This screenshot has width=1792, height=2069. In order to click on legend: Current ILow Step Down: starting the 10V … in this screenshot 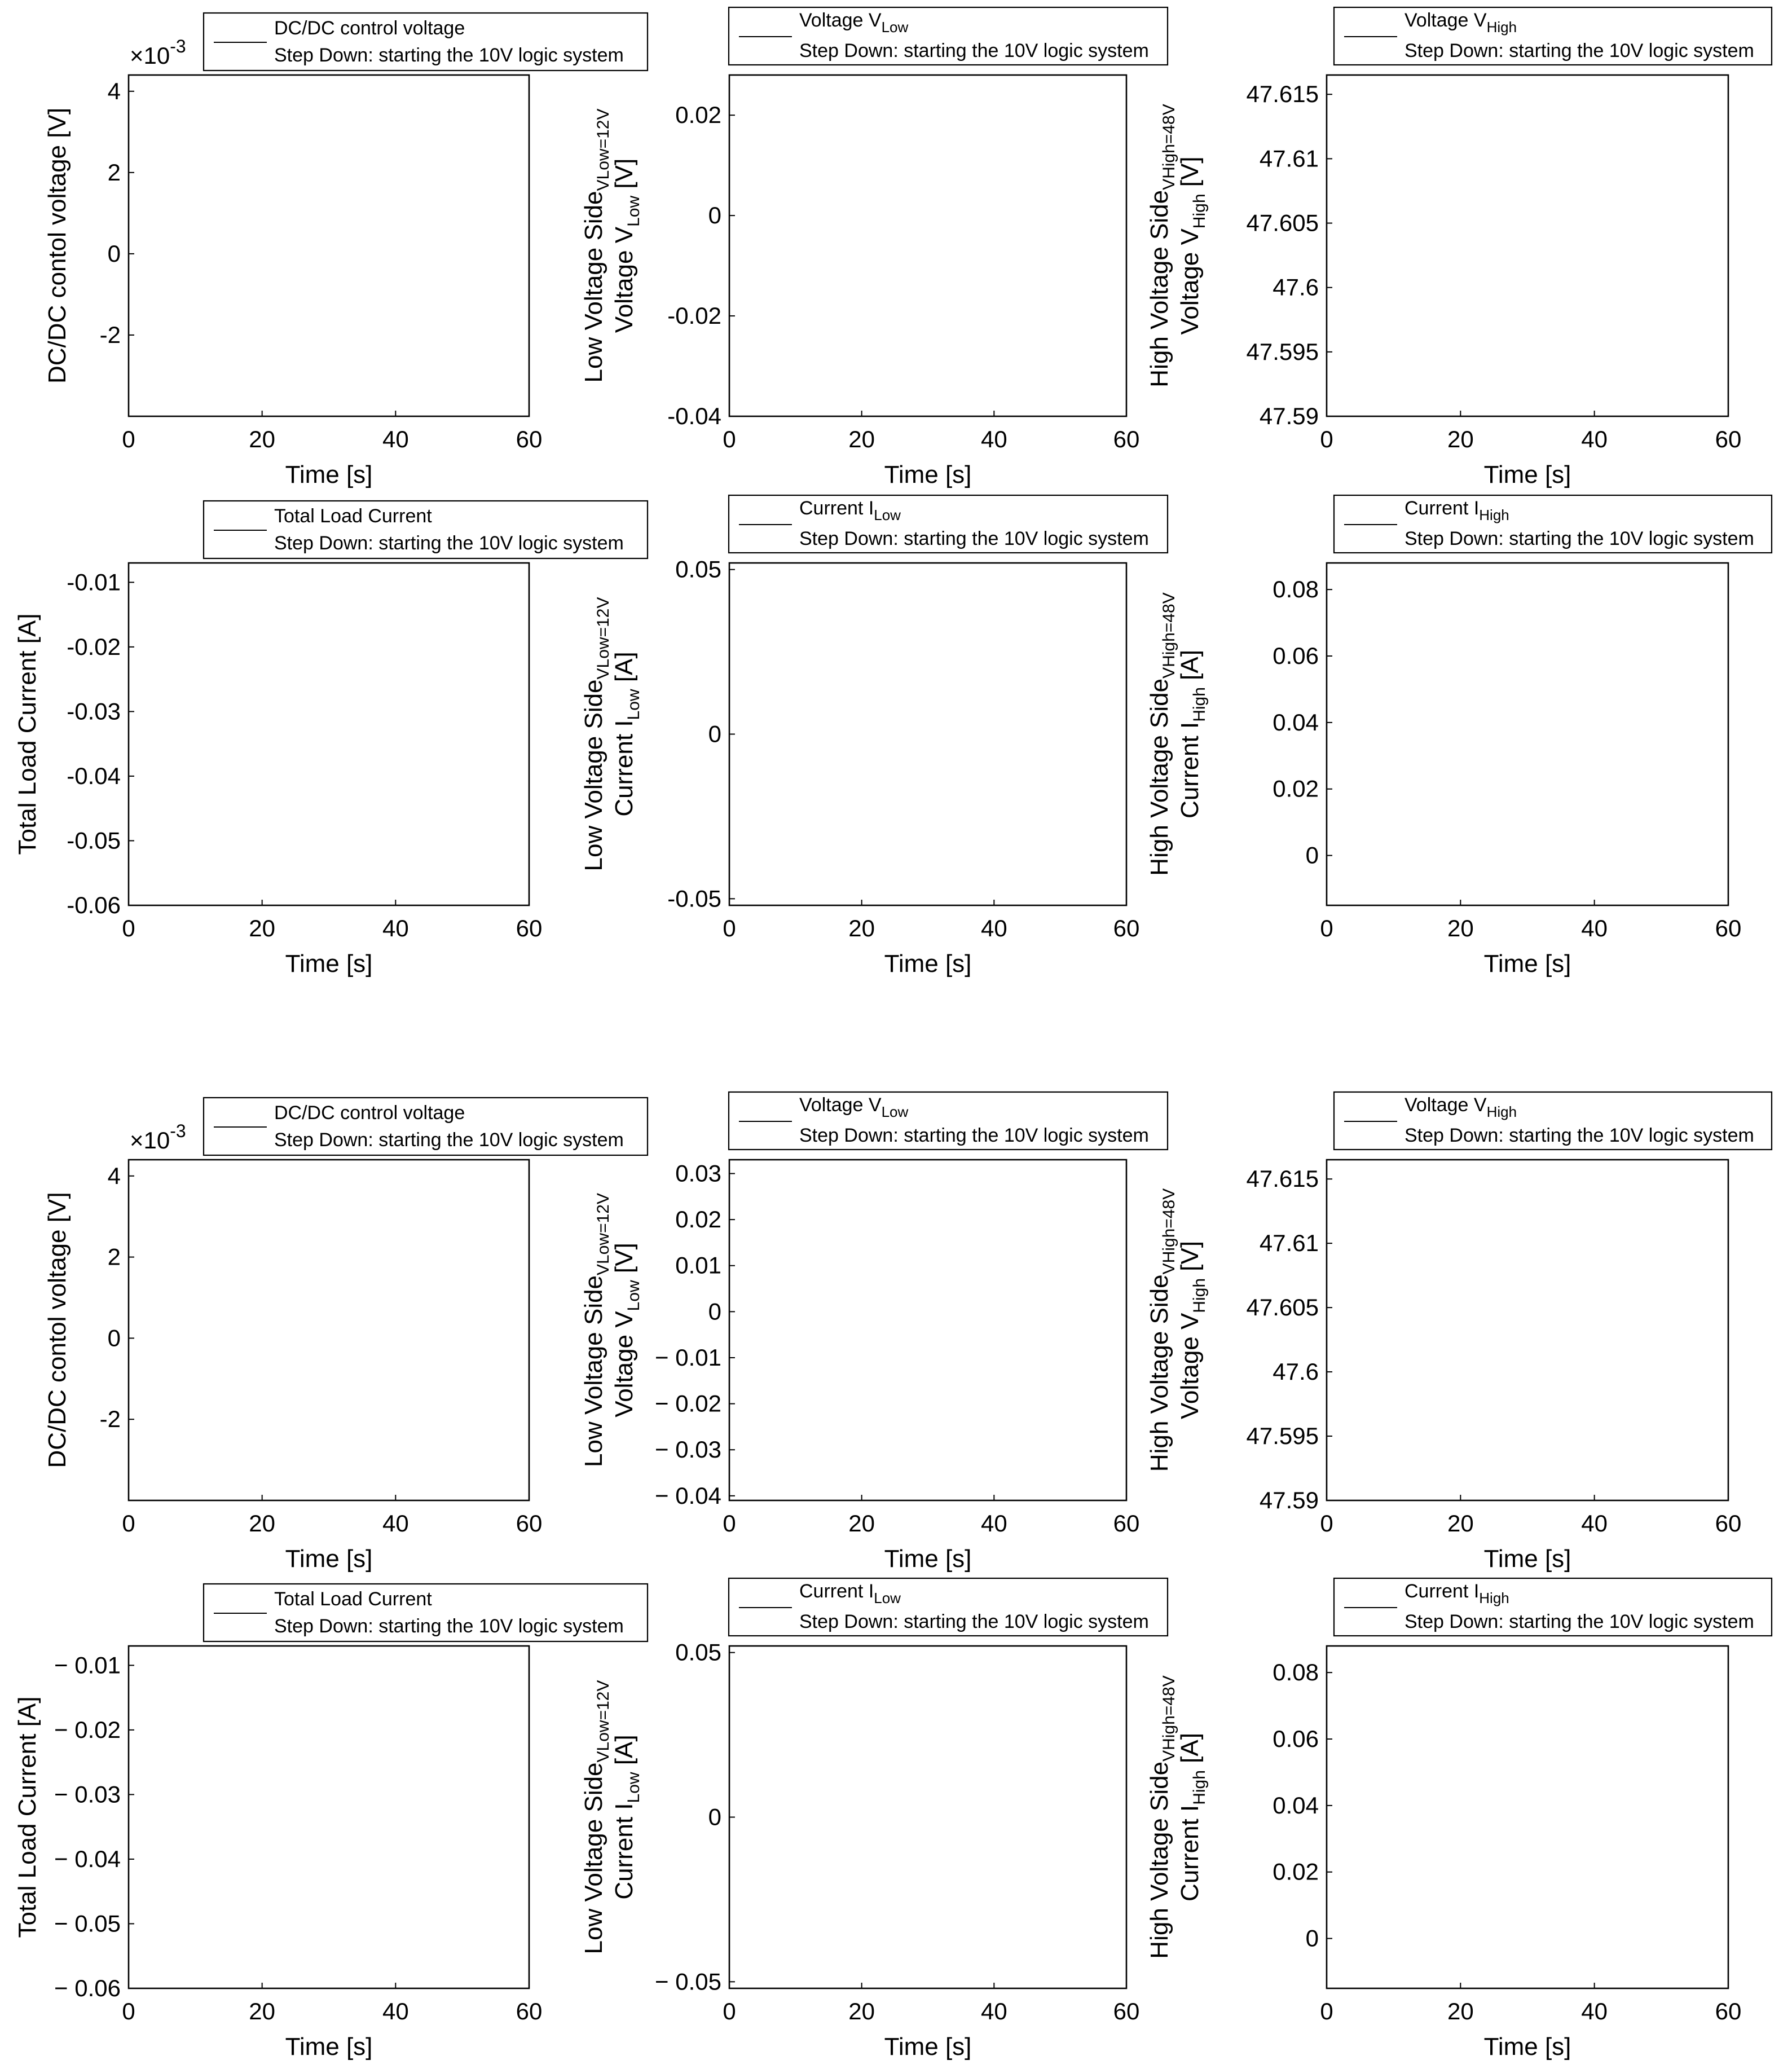, I will do `click(948, 1607)`.